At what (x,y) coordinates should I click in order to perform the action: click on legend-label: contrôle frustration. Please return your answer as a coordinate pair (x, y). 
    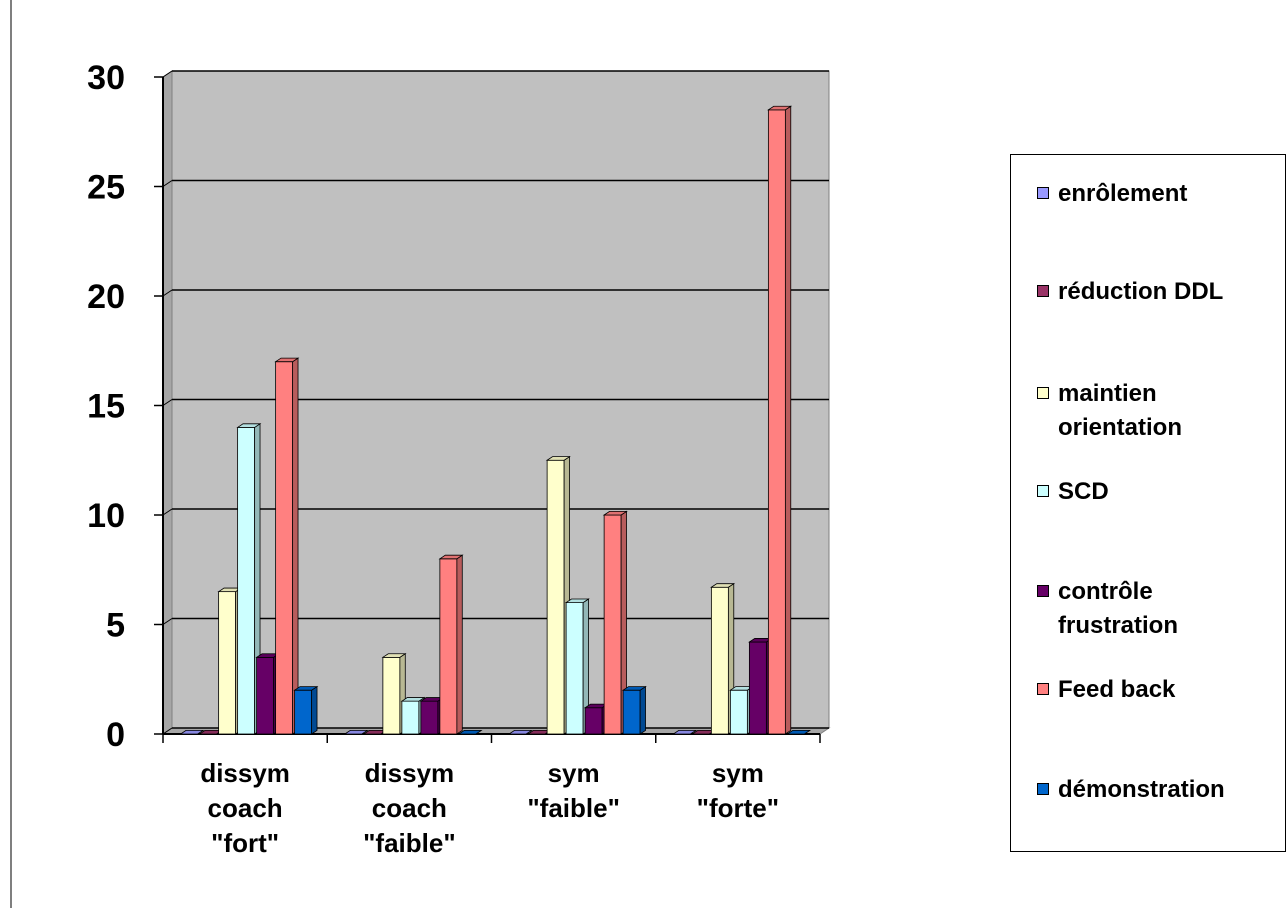
    Looking at the image, I should click on (1118, 608).